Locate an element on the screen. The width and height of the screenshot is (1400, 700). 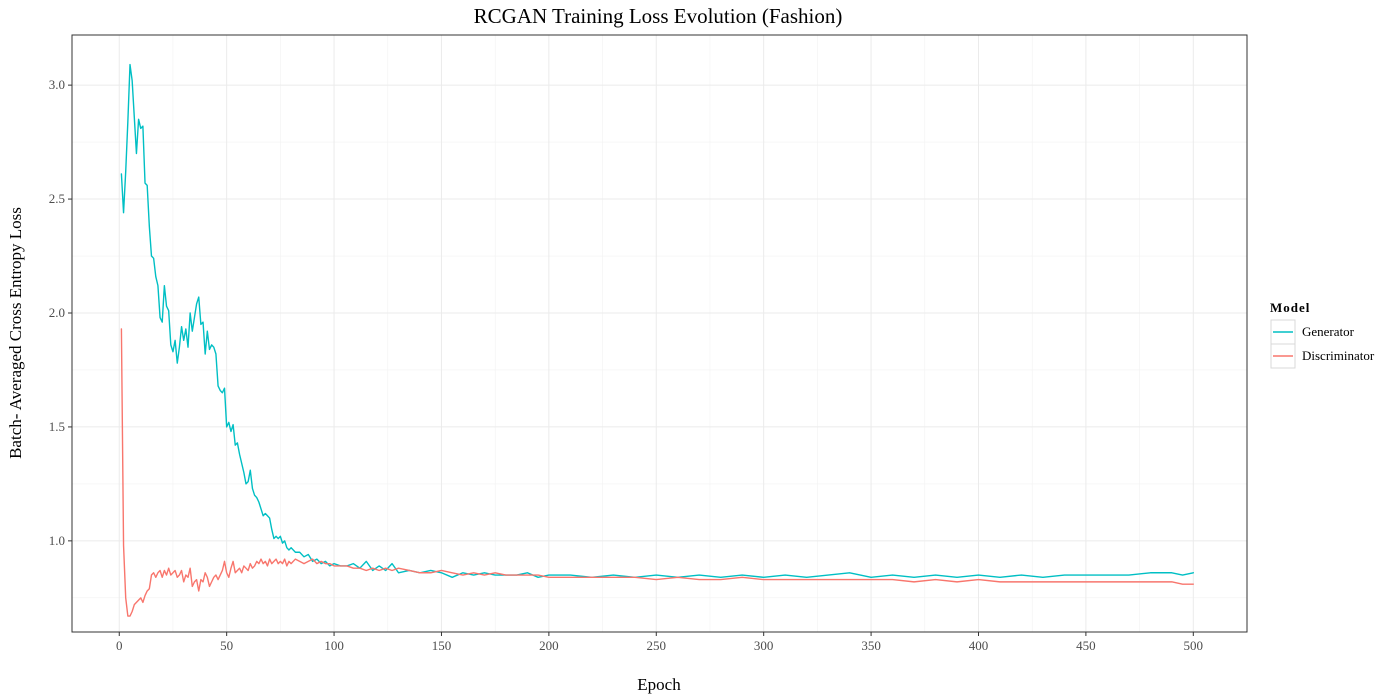
y-tick-label: 2.5 is located at coordinates (57, 198).